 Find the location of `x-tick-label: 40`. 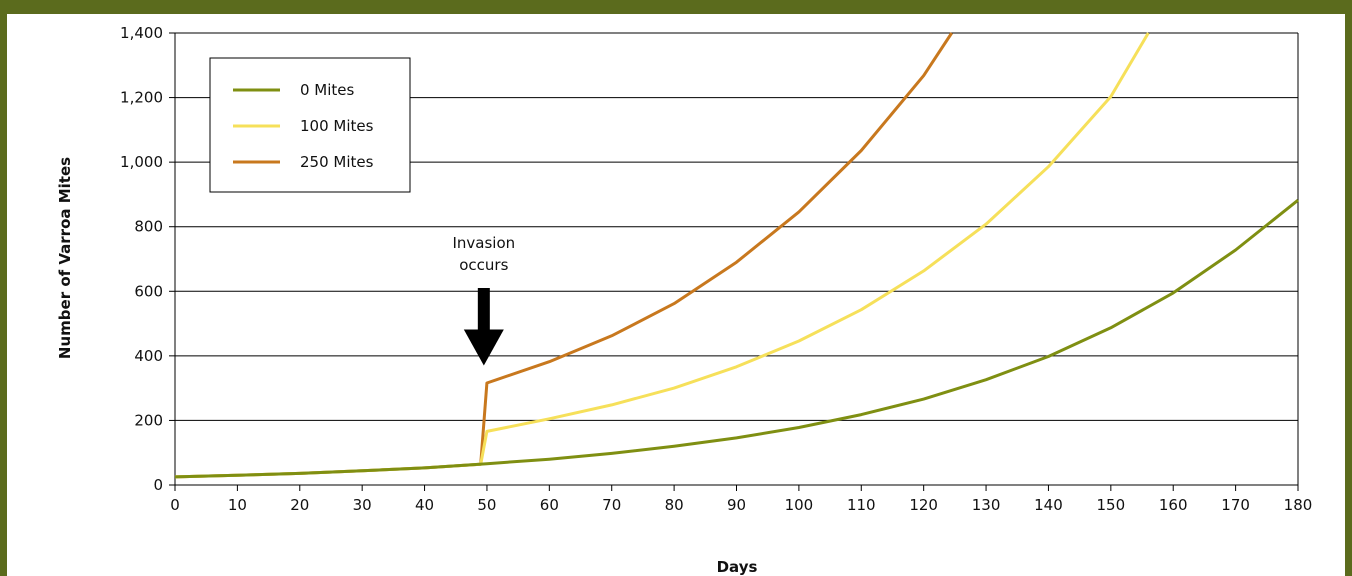

x-tick-label: 40 is located at coordinates (424, 505).